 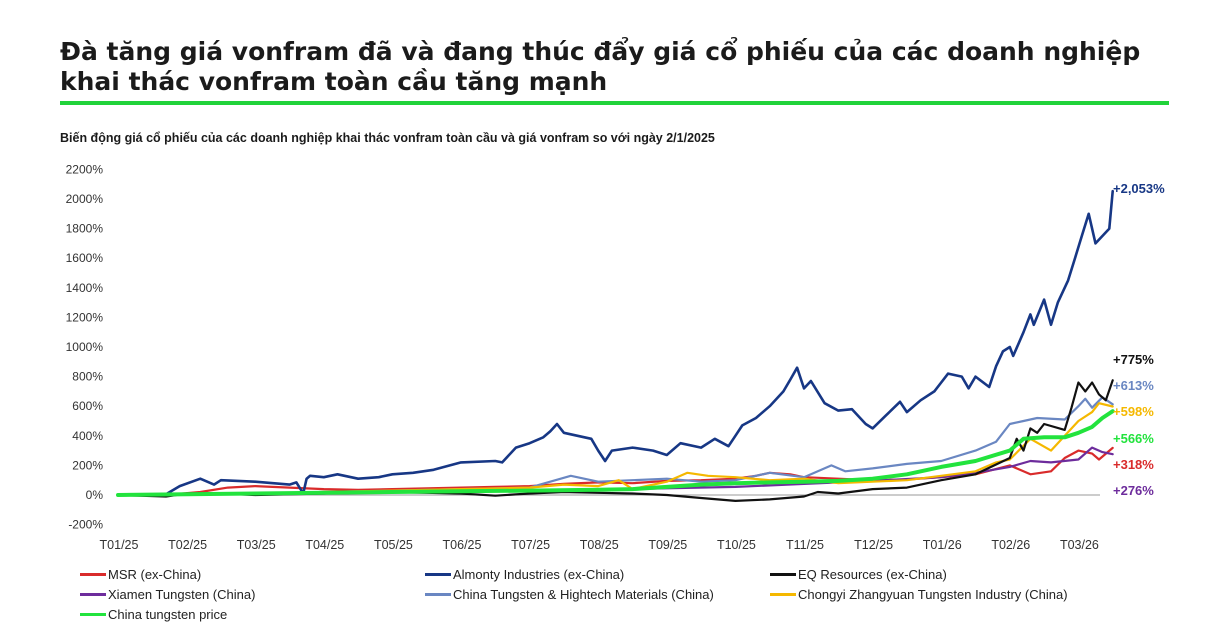 I want to click on legend-item: China tungsten price, so click(x=153, y=614).